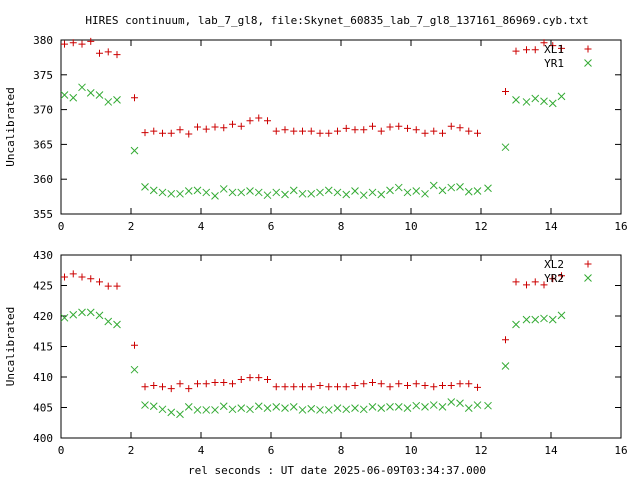  Describe the element at coordinates (341, 226) in the screenshot. I see `x-tick-label: 8` at that location.